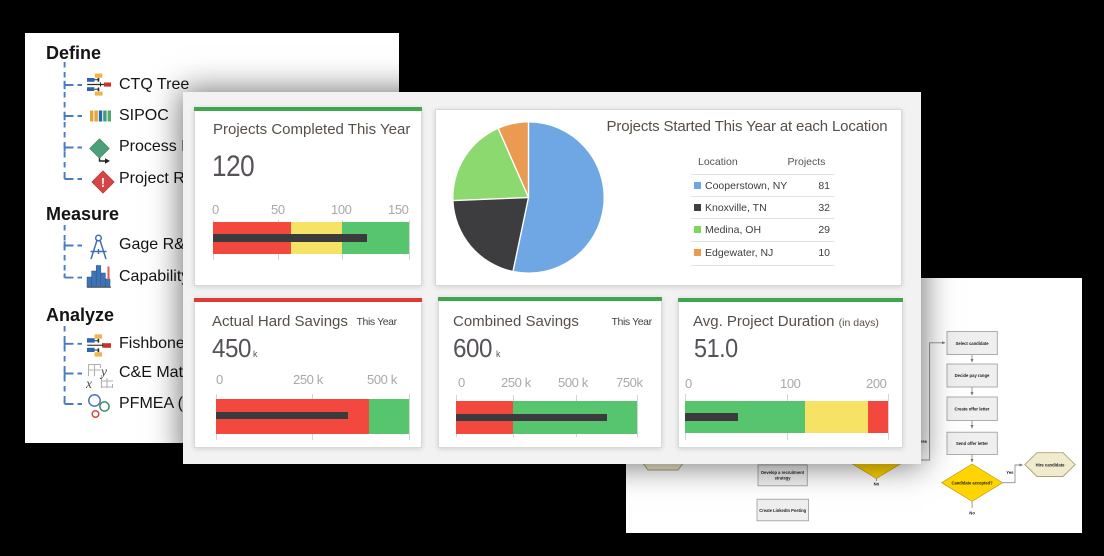 This screenshot has width=1104, height=556. Describe the element at coordinates (88, 383) in the screenshot. I see `svg-text: x` at that location.